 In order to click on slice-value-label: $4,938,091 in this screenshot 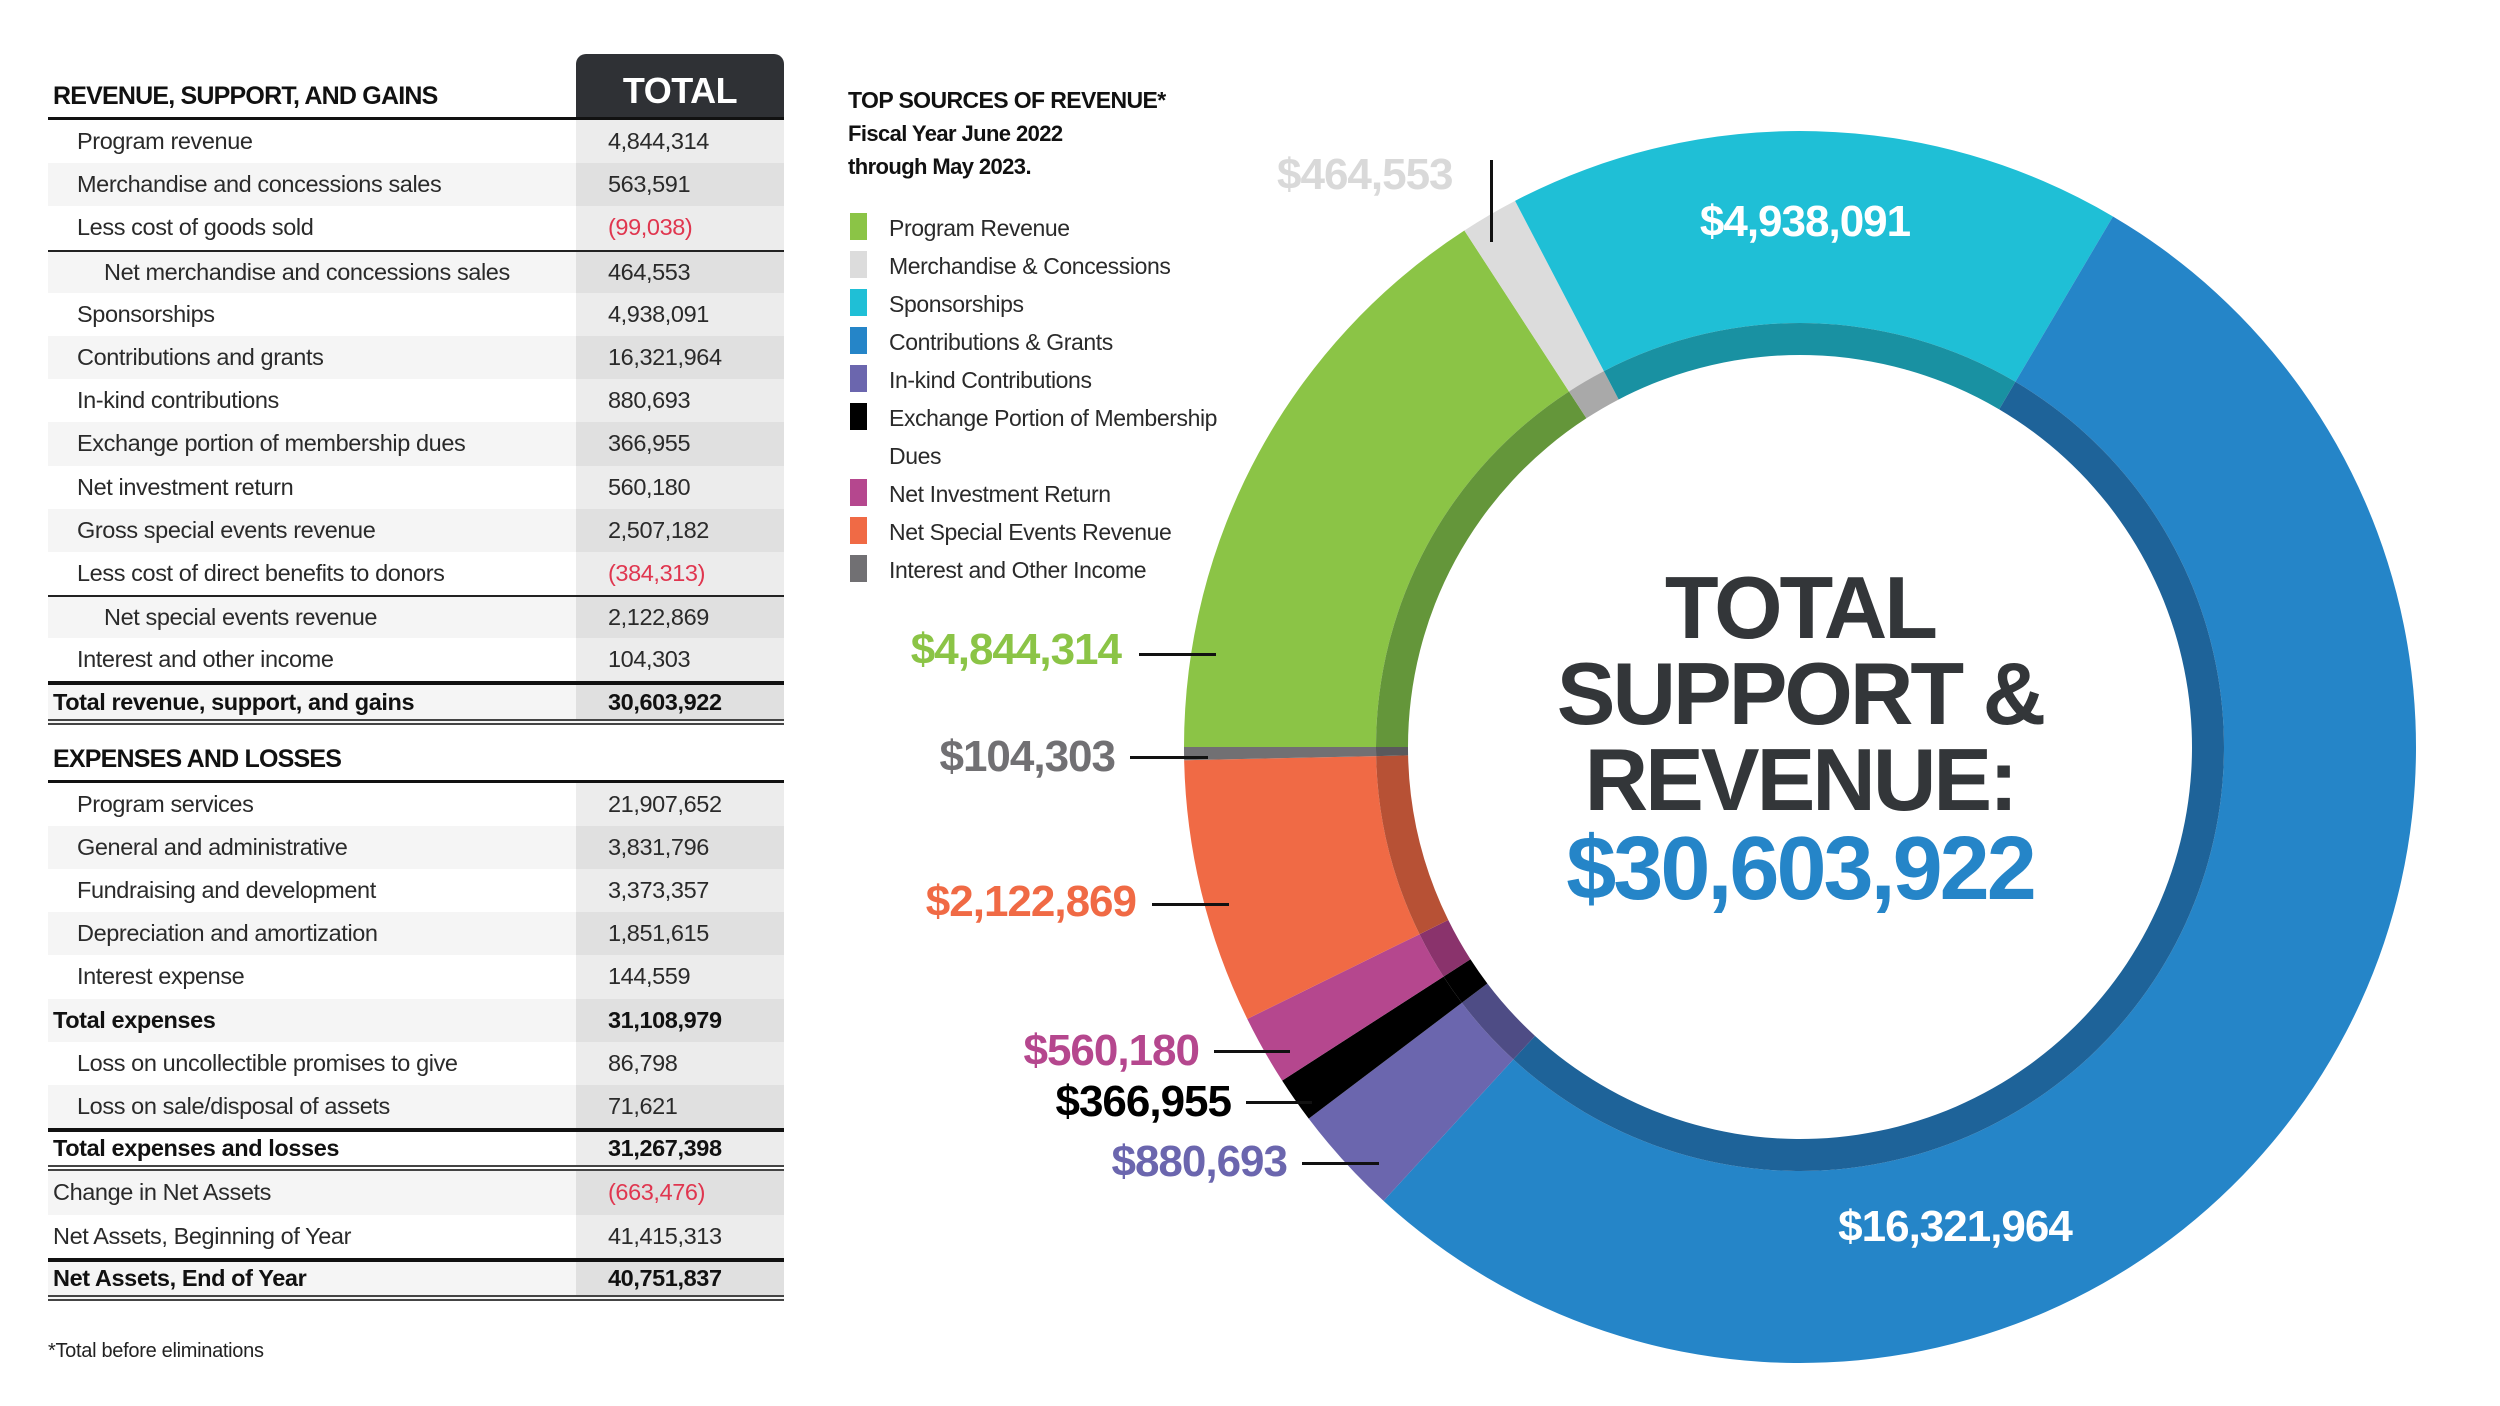, I will do `click(1805, 221)`.